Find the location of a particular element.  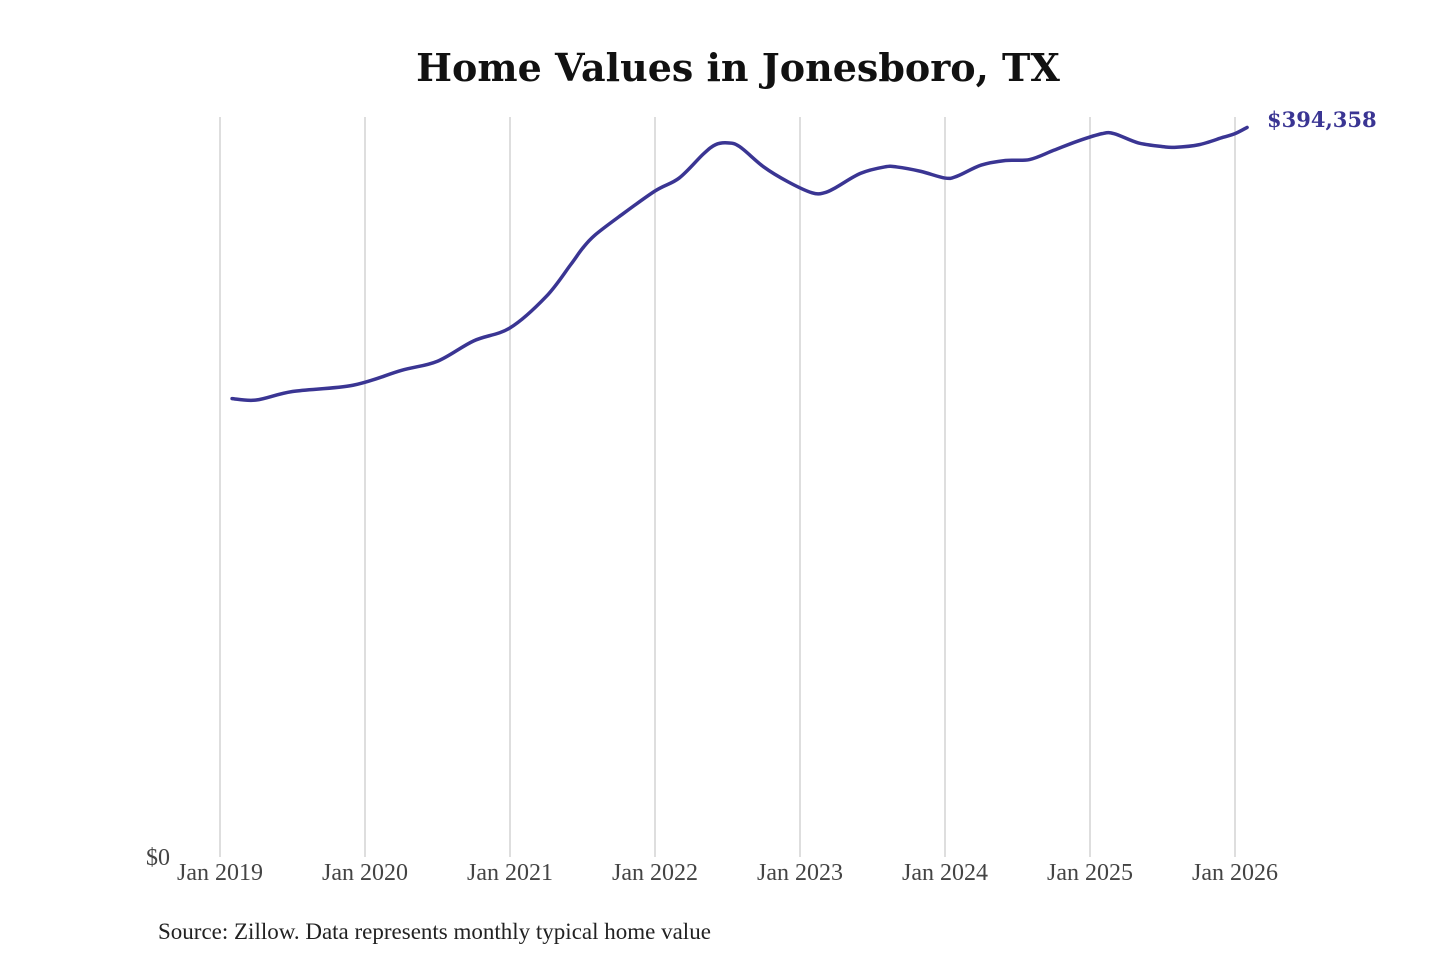

x-tick-label: Jan 2025 is located at coordinates (1090, 873).